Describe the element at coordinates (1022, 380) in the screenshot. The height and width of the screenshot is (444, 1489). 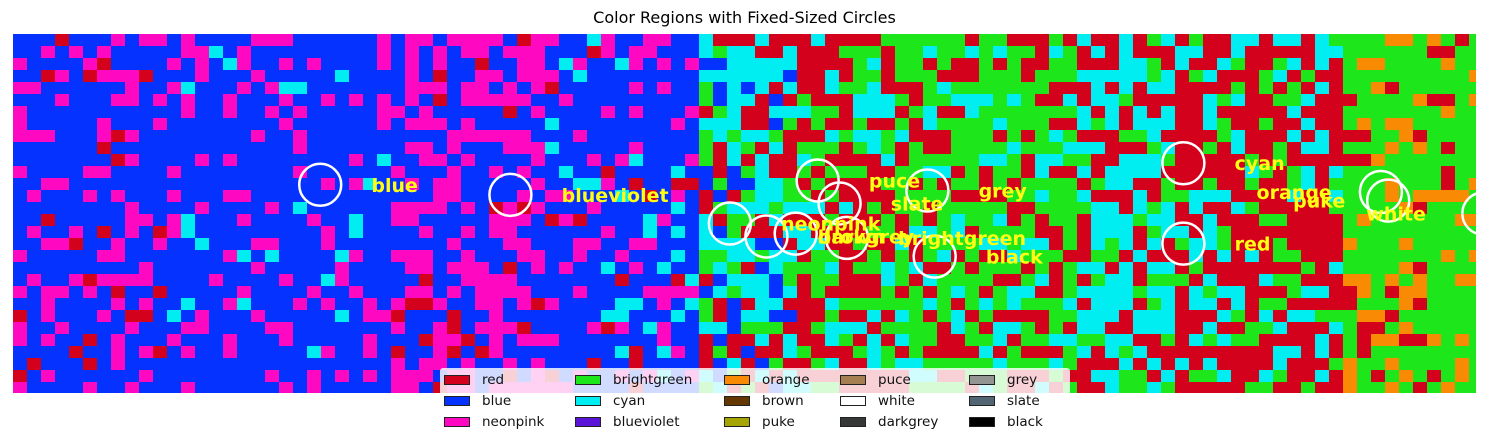
I see `legend-label-grey: grey` at that location.